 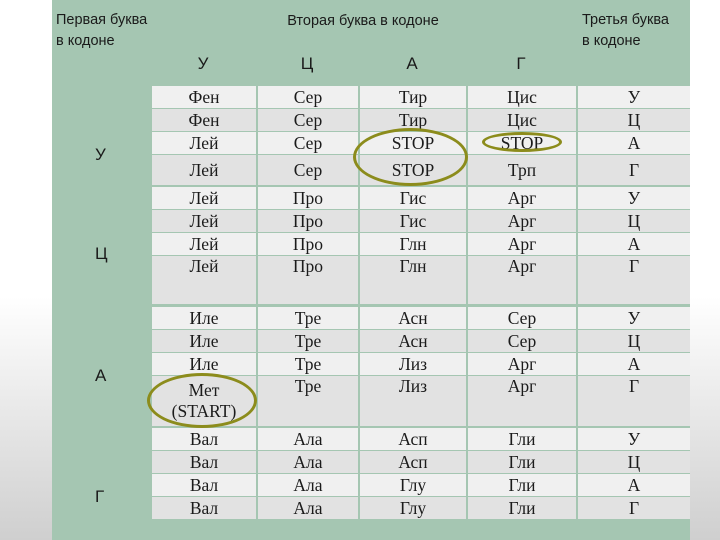 I want to click on cell-g3-r0-c2: Асп, so click(x=413, y=439).